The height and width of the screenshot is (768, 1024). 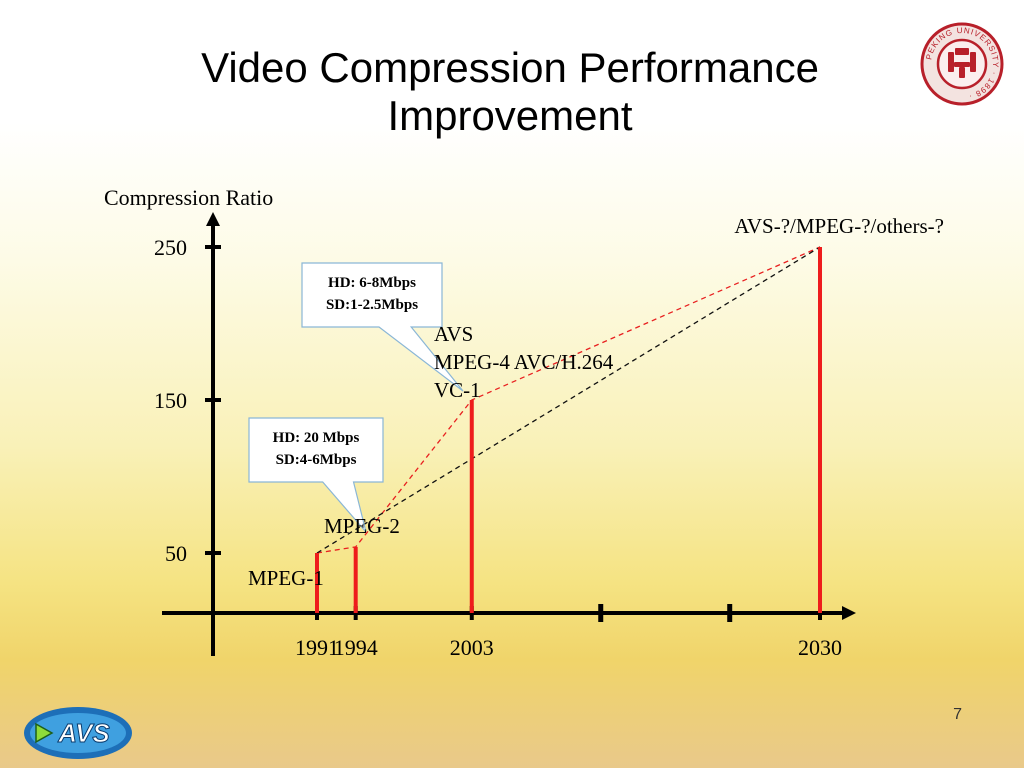 What do you see at coordinates (472, 647) in the screenshot?
I see `x-tick-label: 2003` at bounding box center [472, 647].